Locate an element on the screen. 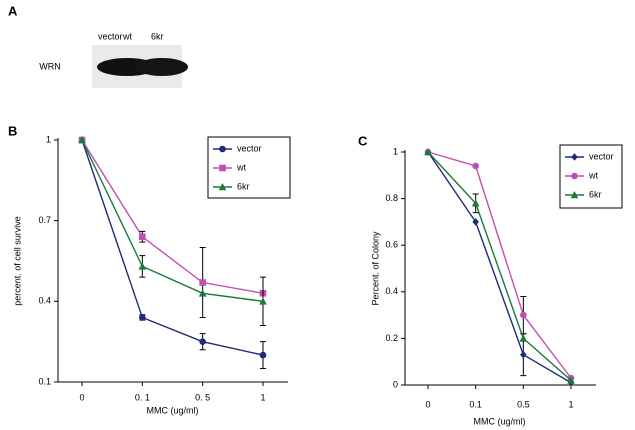 This screenshot has height=430, width=635. y-tick-label: 0.6 is located at coordinates (391, 245).